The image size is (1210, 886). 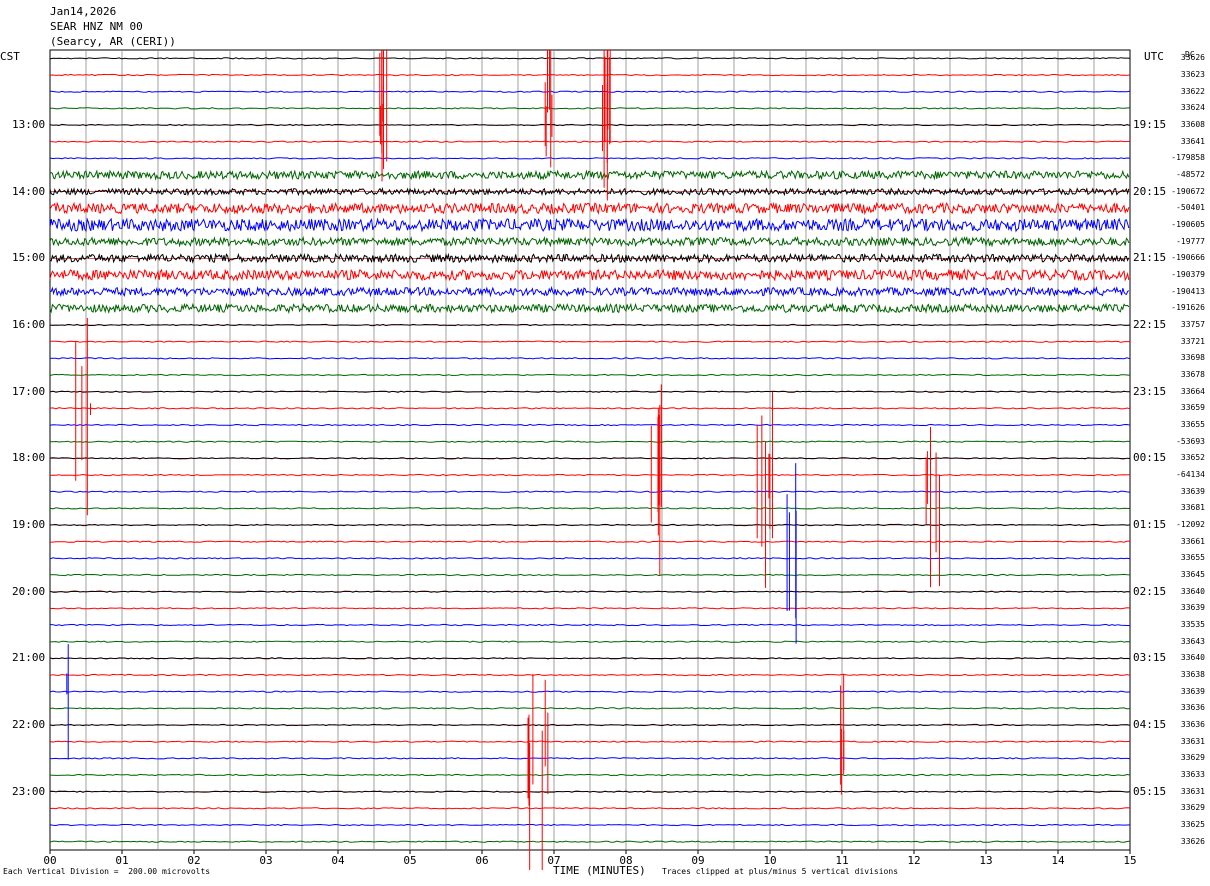 What do you see at coordinates (29, 324) in the screenshot?
I see `cst-hour-label: 16:00` at bounding box center [29, 324].